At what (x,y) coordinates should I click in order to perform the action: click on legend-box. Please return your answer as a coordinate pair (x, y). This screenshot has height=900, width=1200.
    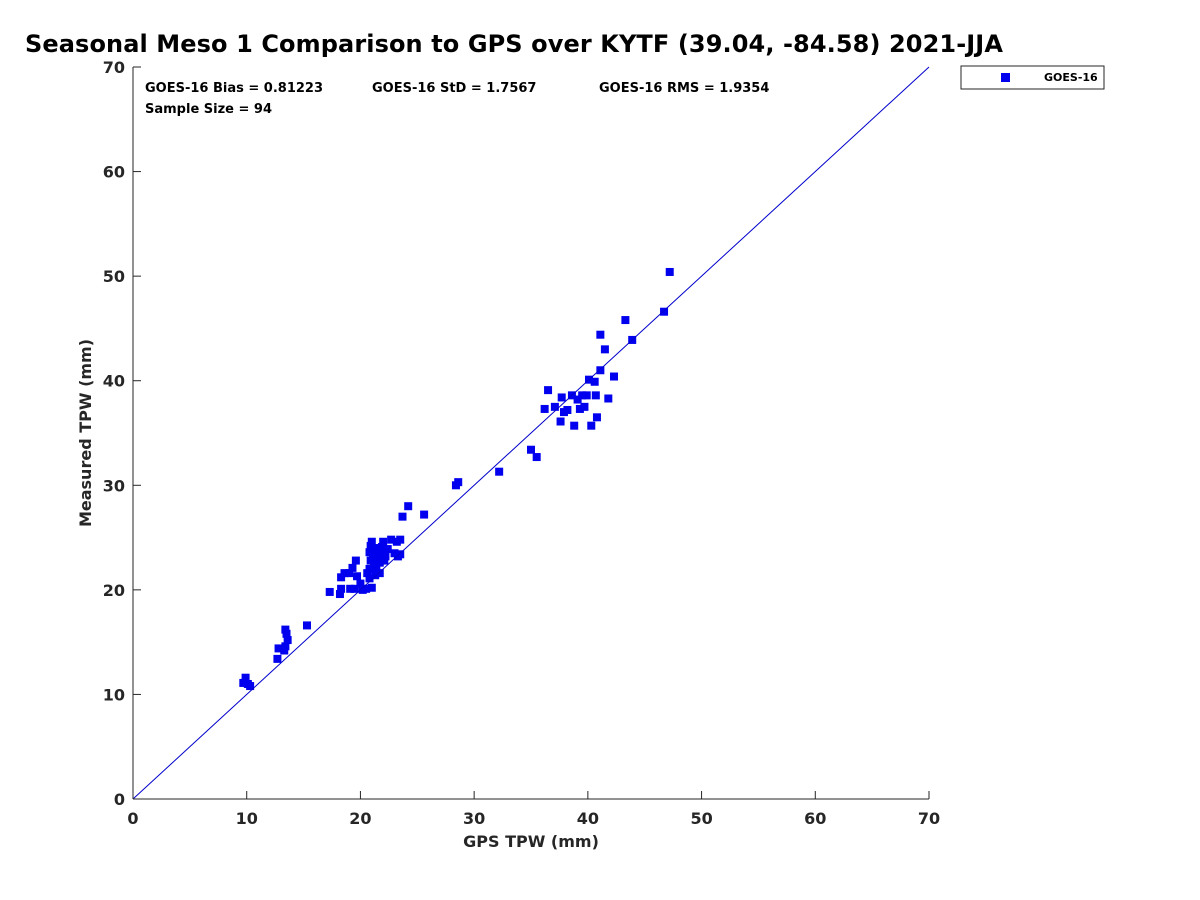
    Looking at the image, I should click on (1032, 77).